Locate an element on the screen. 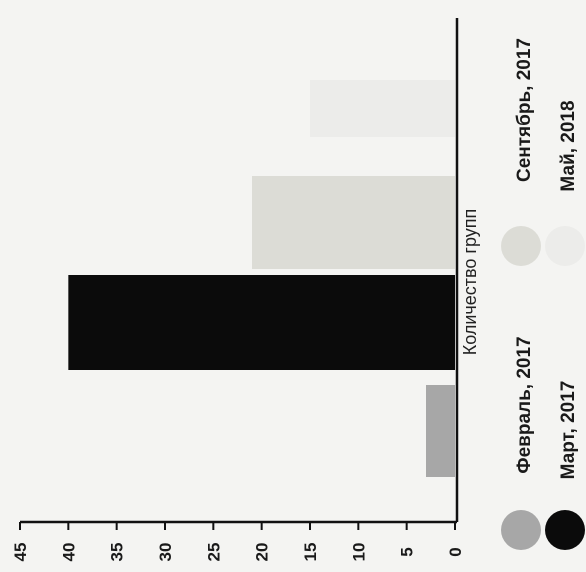 Image resolution: width=586 pixels, height=572 pixels. tick-label-15: 15 is located at coordinates (310, 552).